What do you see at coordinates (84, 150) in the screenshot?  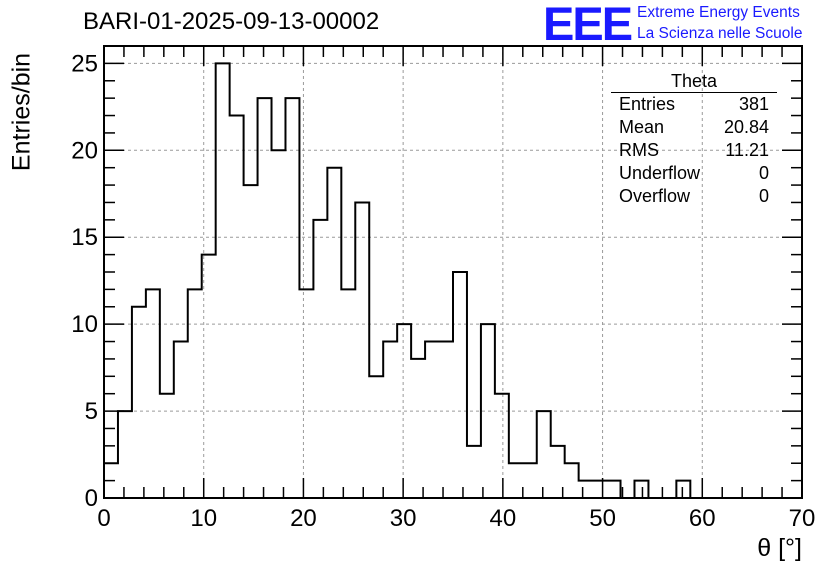 I see `y-tick-label: 20` at bounding box center [84, 150].